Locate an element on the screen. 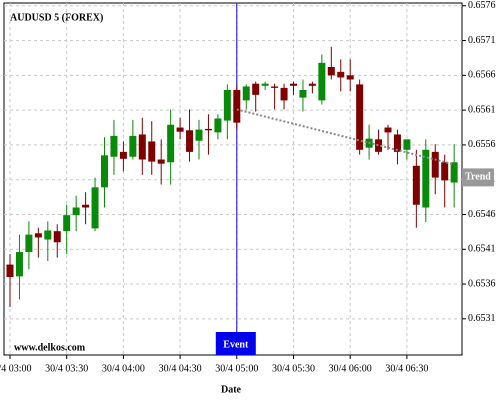 This screenshot has height=400, width=500. x-tick-label: 30/4 04:30 is located at coordinates (180, 368).